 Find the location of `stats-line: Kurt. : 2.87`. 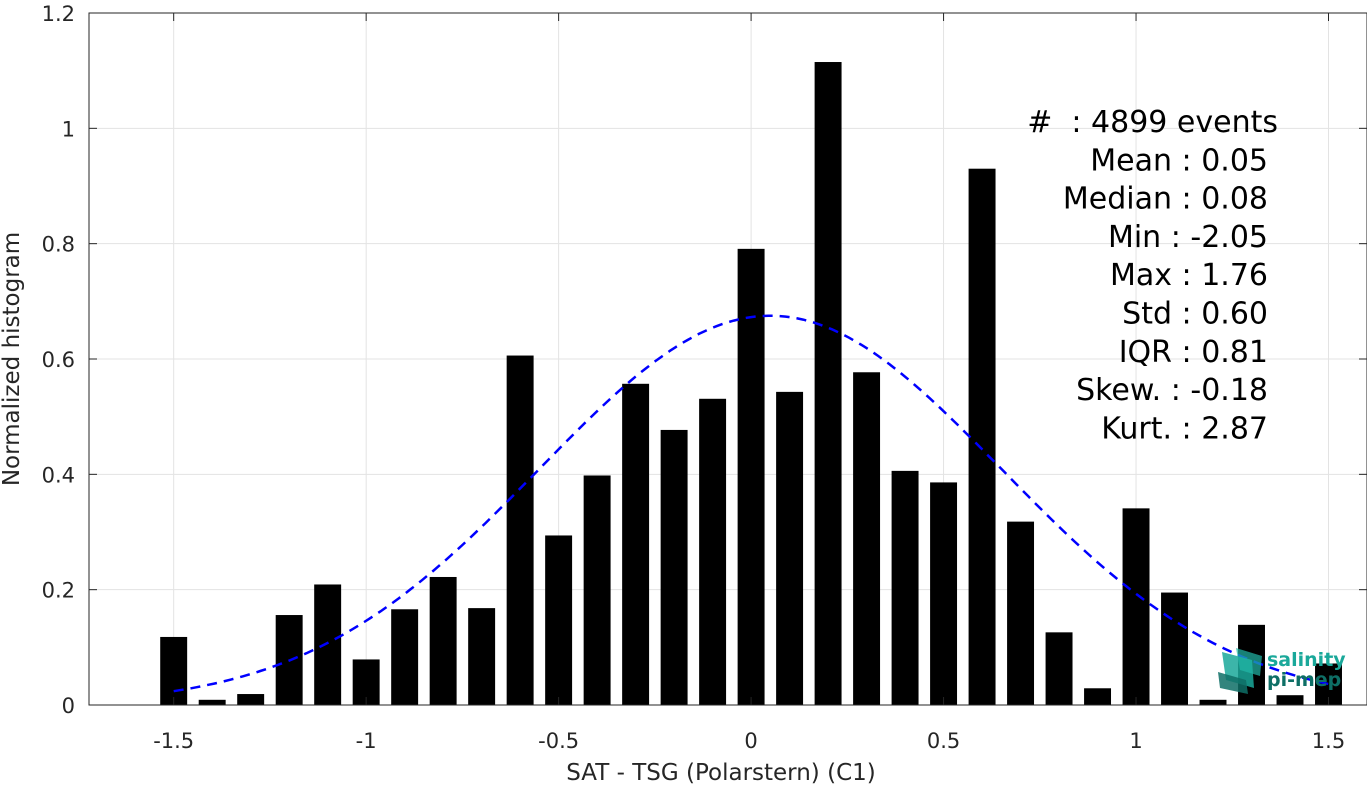

stats-line: Kurt. : 2.87 is located at coordinates (1184, 428).